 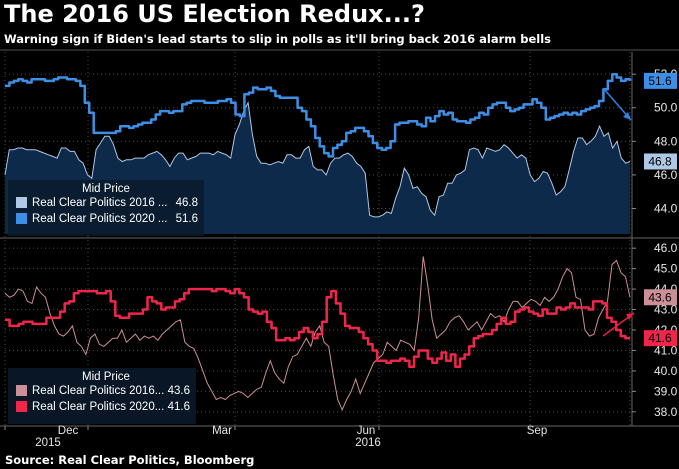 What do you see at coordinates (48, 443) in the screenshot?
I see `x-year-label: 2015` at bounding box center [48, 443].